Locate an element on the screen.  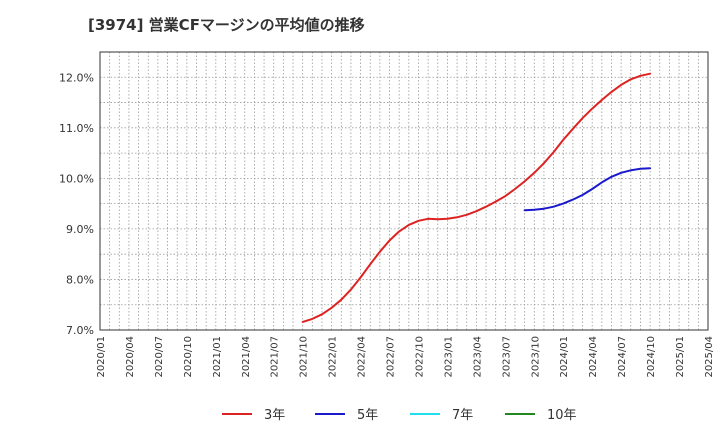
y-tick-label: 10.0% is located at coordinates (76, 178).